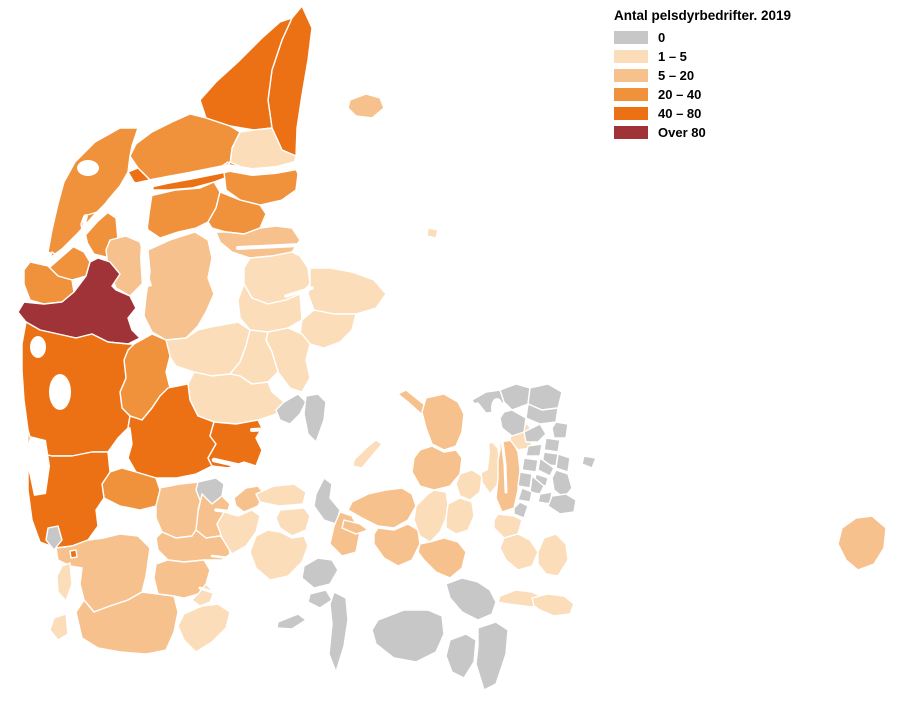 The width and height of the screenshot is (900, 713). What do you see at coordinates (238, 532) in the screenshot?
I see `region-assens` at bounding box center [238, 532].